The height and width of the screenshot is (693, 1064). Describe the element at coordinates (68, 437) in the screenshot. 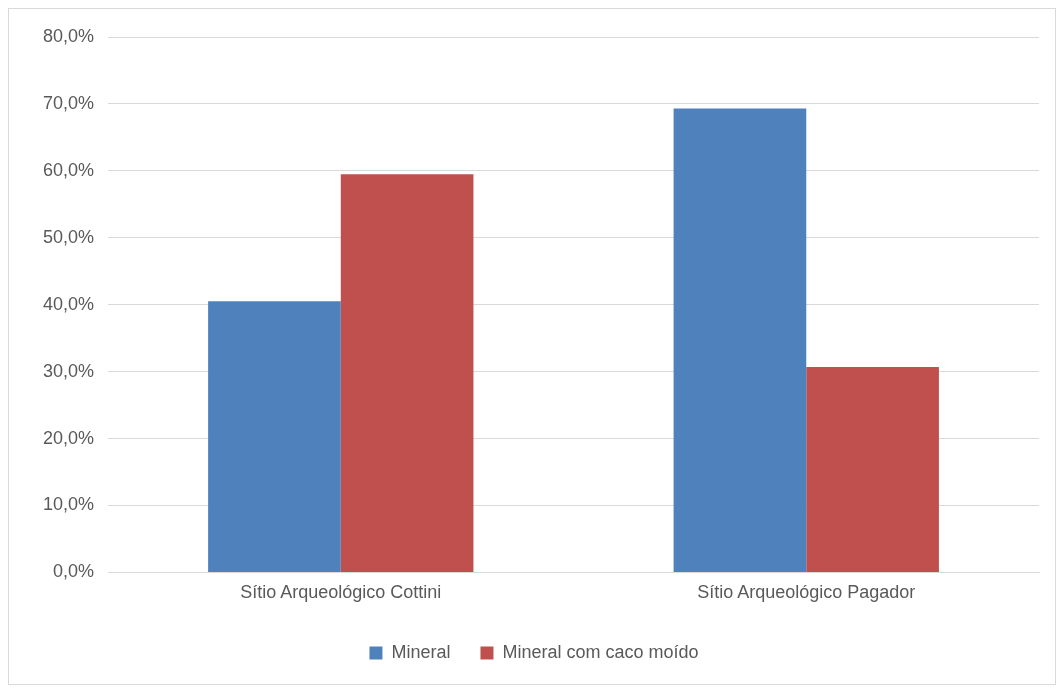

I see `y-tick-label: 20,0%` at that location.